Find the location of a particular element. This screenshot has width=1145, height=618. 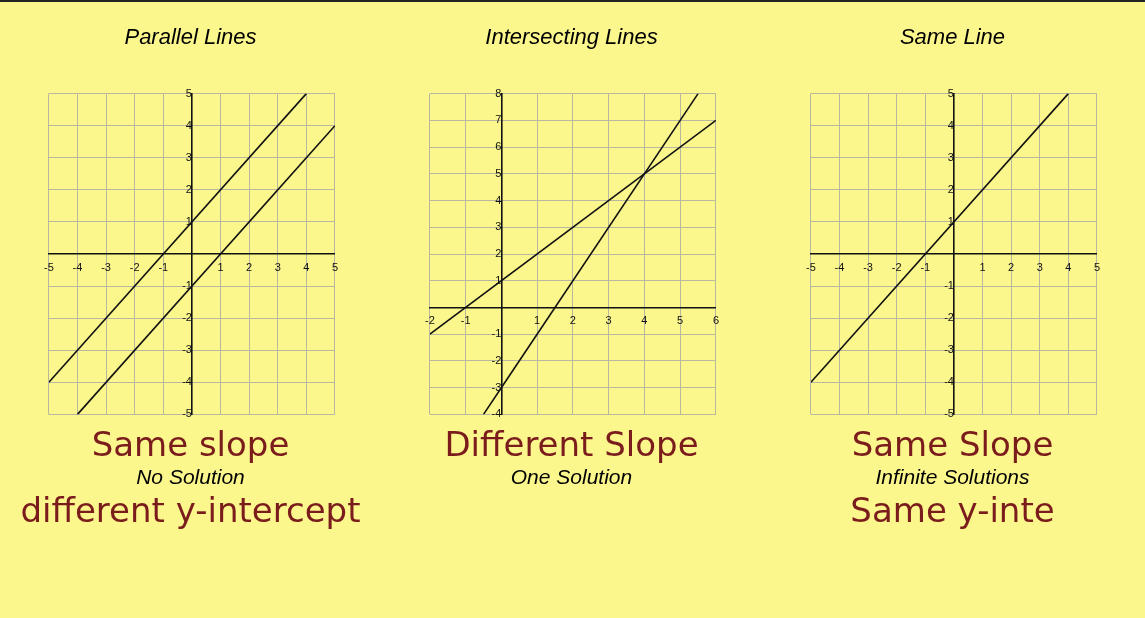

text: different y-intercept is located at coordinates (190, 510).